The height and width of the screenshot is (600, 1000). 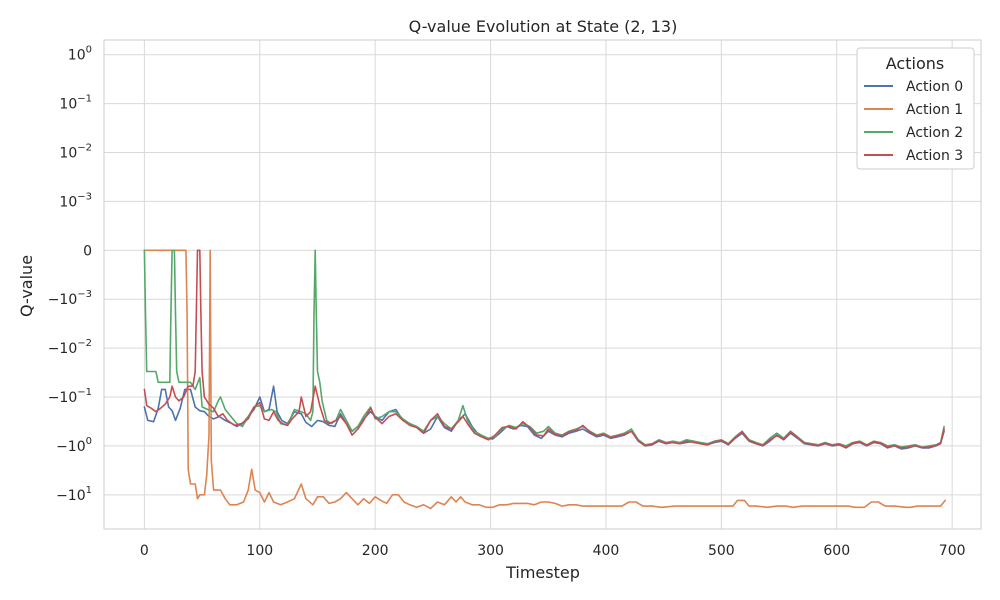 I want to click on y-tick-label: 0, so click(x=87, y=251).